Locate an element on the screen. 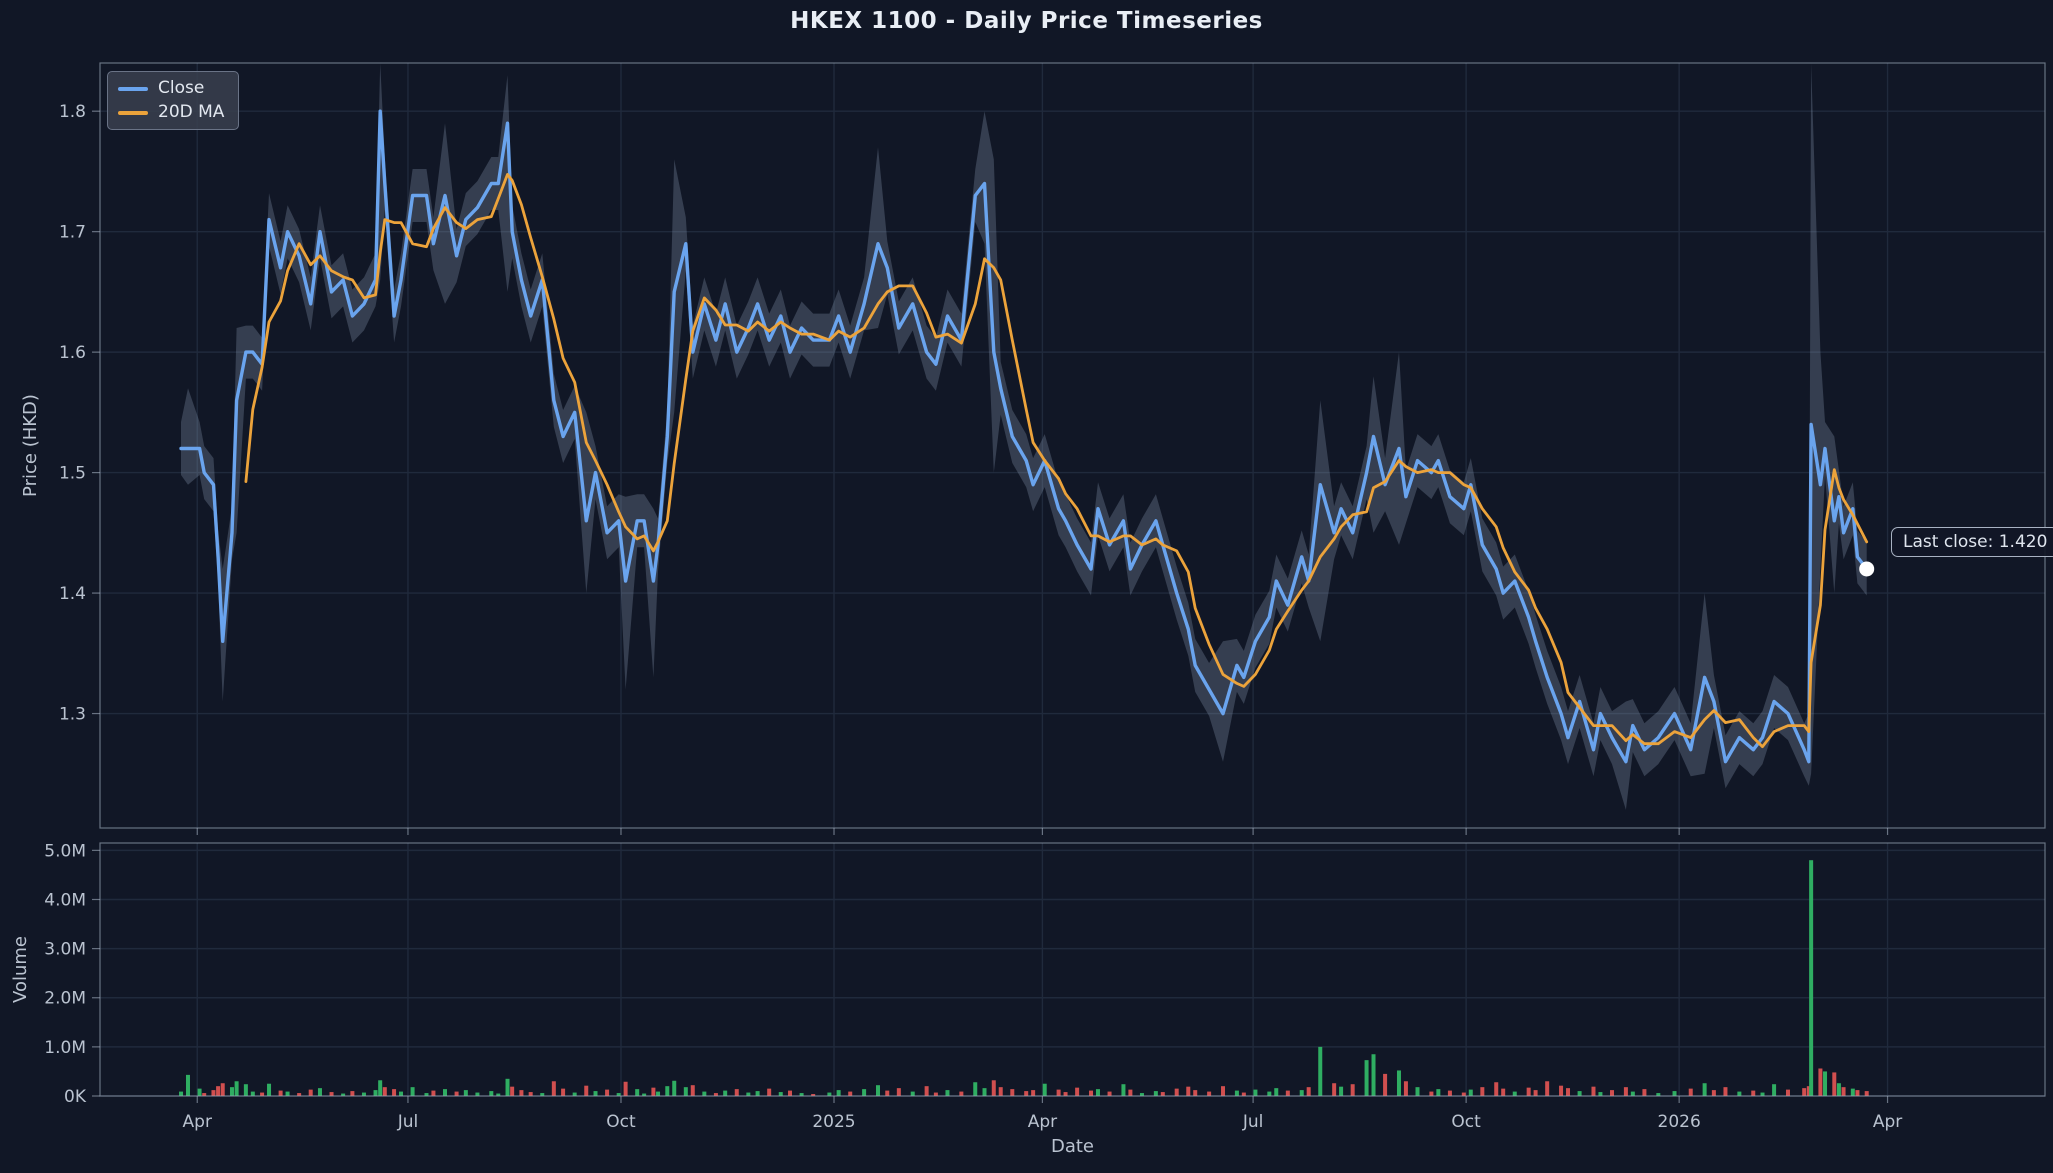 Image resolution: width=2053 pixels, height=1173 pixels. volume-tick-label: 5.0M is located at coordinates (65, 851).